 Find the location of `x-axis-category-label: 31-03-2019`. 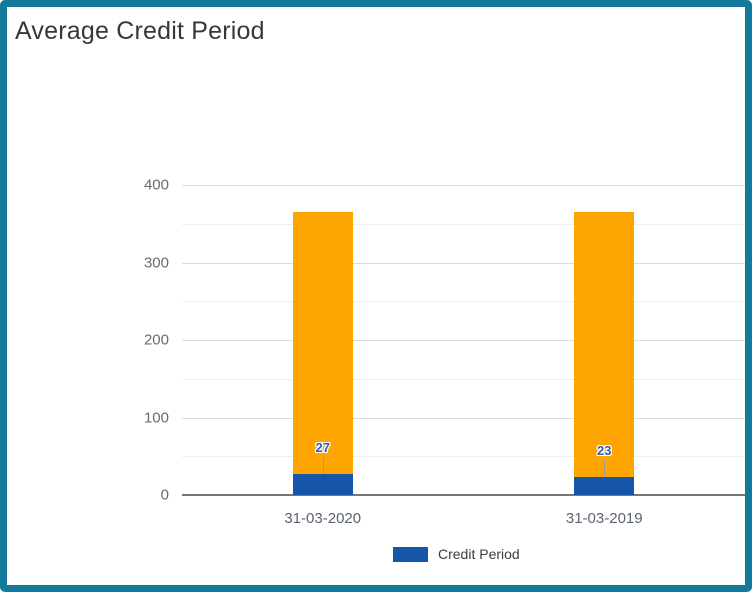

x-axis-category-label: 31-03-2019 is located at coordinates (604, 518).